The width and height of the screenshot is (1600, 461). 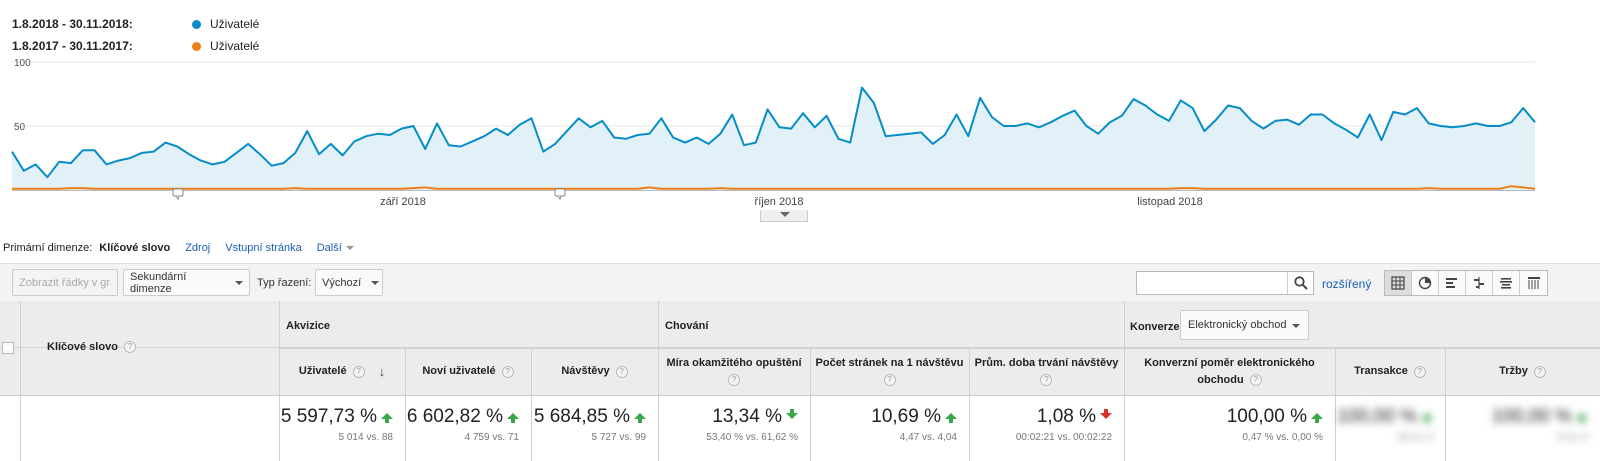 I want to click on search-button, so click(x=1300, y=283).